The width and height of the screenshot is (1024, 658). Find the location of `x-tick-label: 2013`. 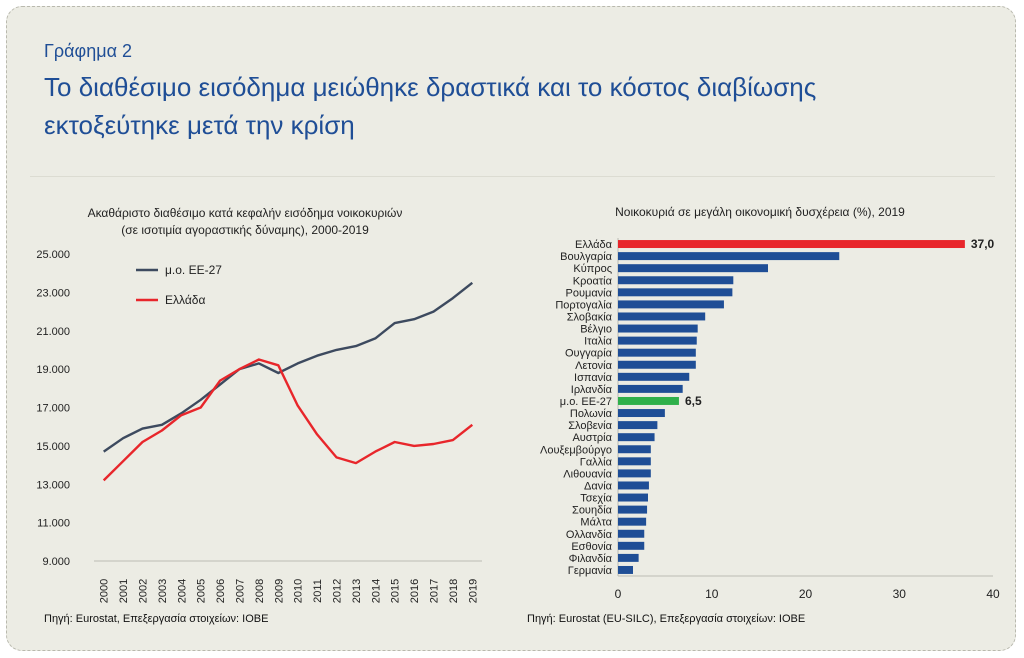

x-tick-label: 2013 is located at coordinates (357, 591).